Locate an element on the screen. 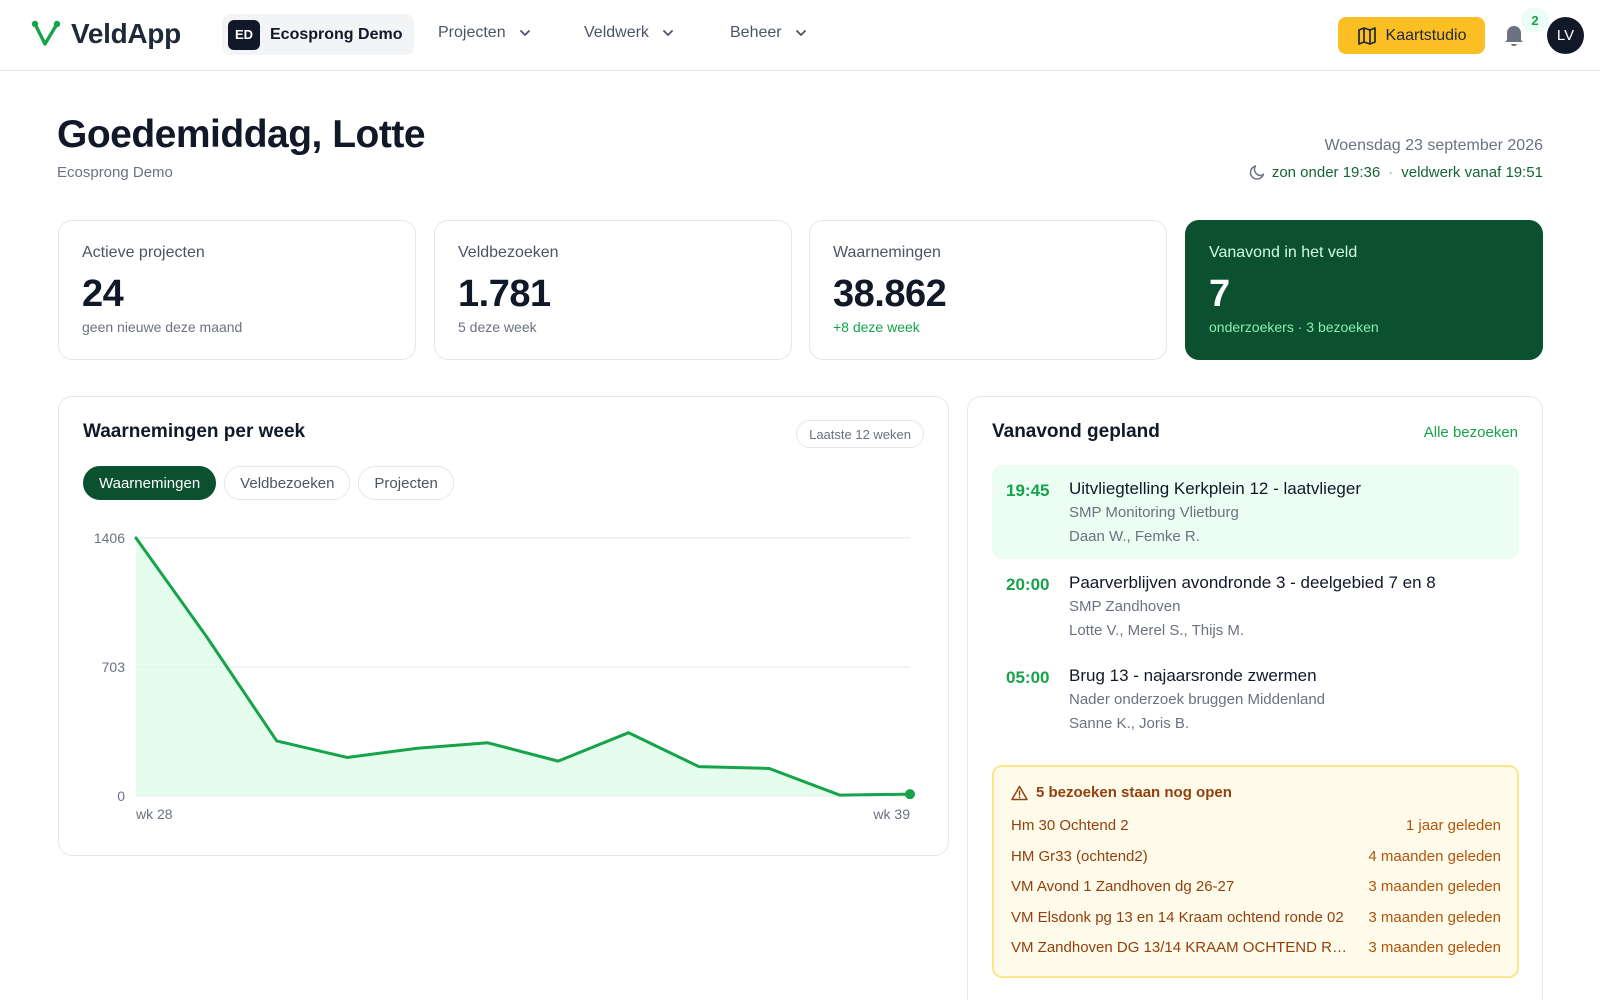 The height and width of the screenshot is (1000, 1600). stat-label: Veldbezoeken is located at coordinates (508, 252).